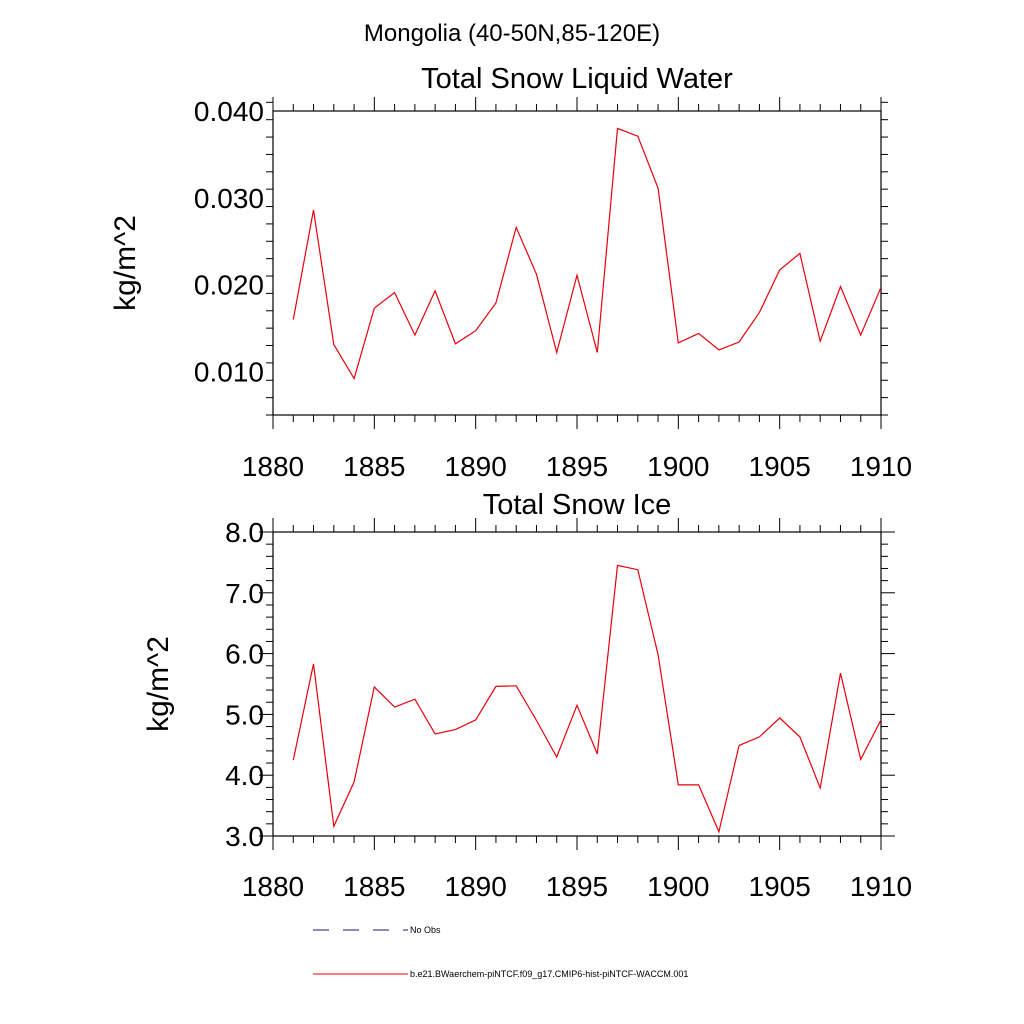  What do you see at coordinates (244, 775) in the screenshot?
I see `y-tick-label: 4.0` at bounding box center [244, 775].